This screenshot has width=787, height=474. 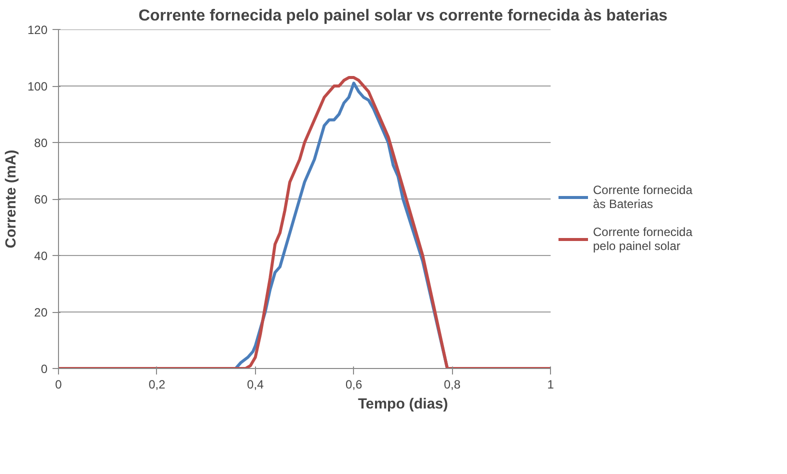 What do you see at coordinates (403, 404) in the screenshot?
I see `x-axis-title: Tempo (dias)` at bounding box center [403, 404].